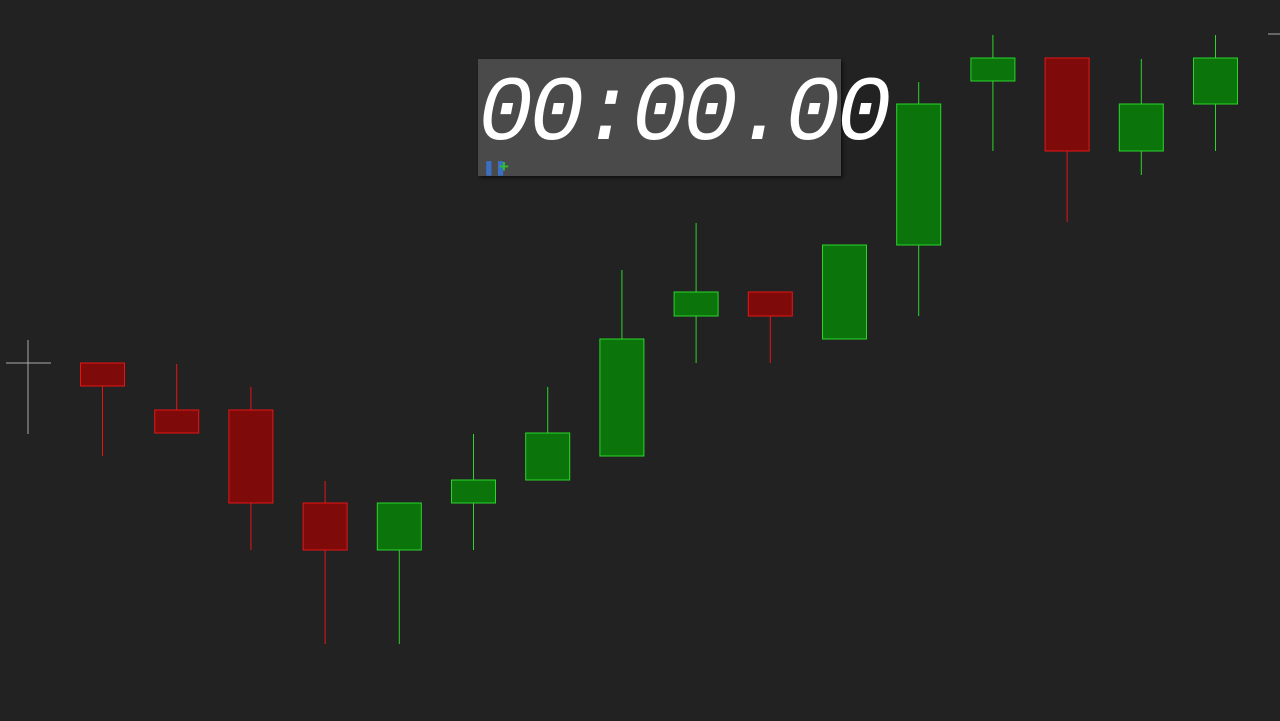 The height and width of the screenshot is (721, 1280). Describe the element at coordinates (504, 166) in the screenshot. I see `add-button: +` at that location.